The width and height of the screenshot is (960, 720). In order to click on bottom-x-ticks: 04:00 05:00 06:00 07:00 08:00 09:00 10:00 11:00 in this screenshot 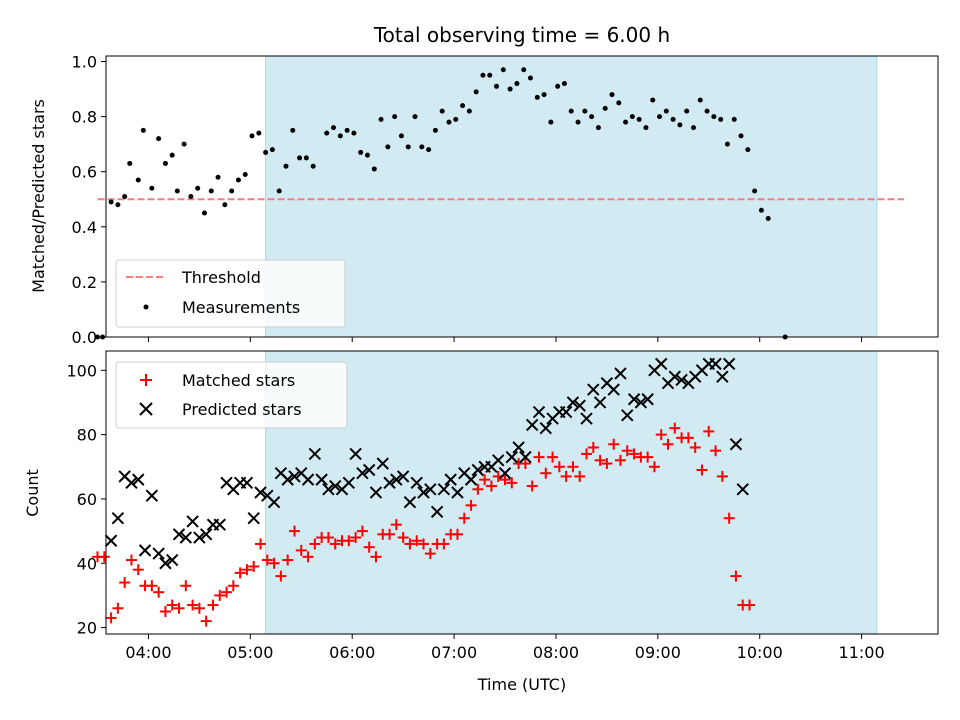, I will do `click(505, 648)`.